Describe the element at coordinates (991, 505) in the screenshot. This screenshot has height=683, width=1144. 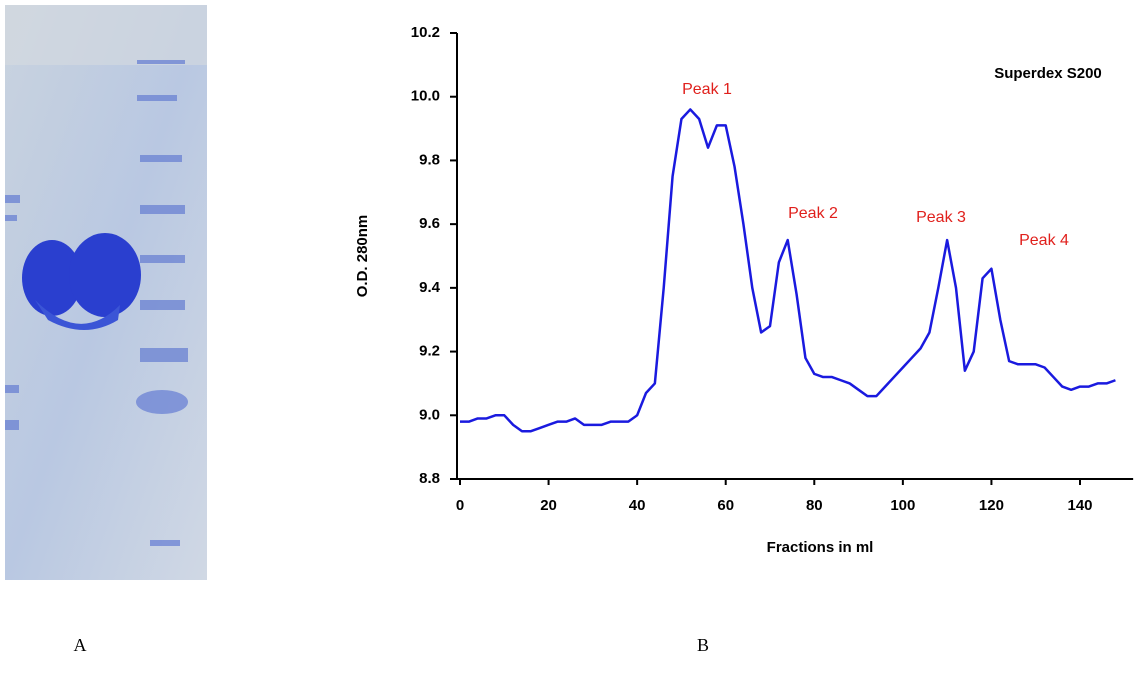
I see `x-tick-label: 120` at that location.